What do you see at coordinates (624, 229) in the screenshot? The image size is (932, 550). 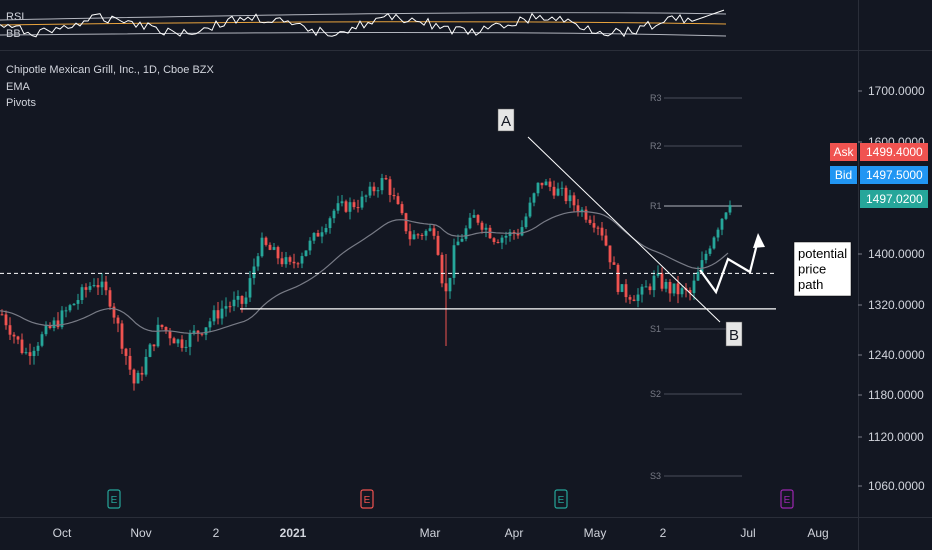 I see `trendline` at bounding box center [624, 229].